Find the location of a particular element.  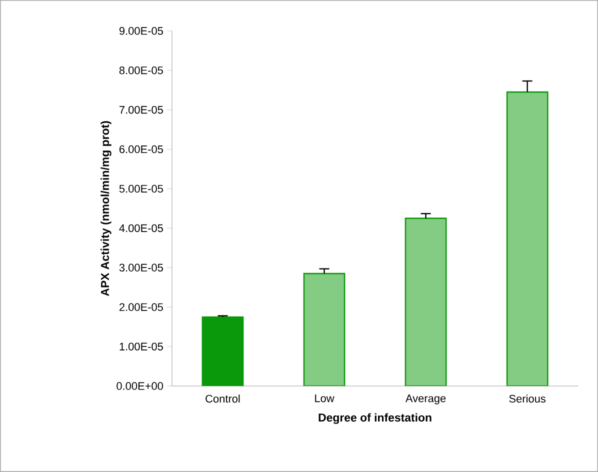

y-tick-label: 2.00E-05 is located at coordinates (141, 307).